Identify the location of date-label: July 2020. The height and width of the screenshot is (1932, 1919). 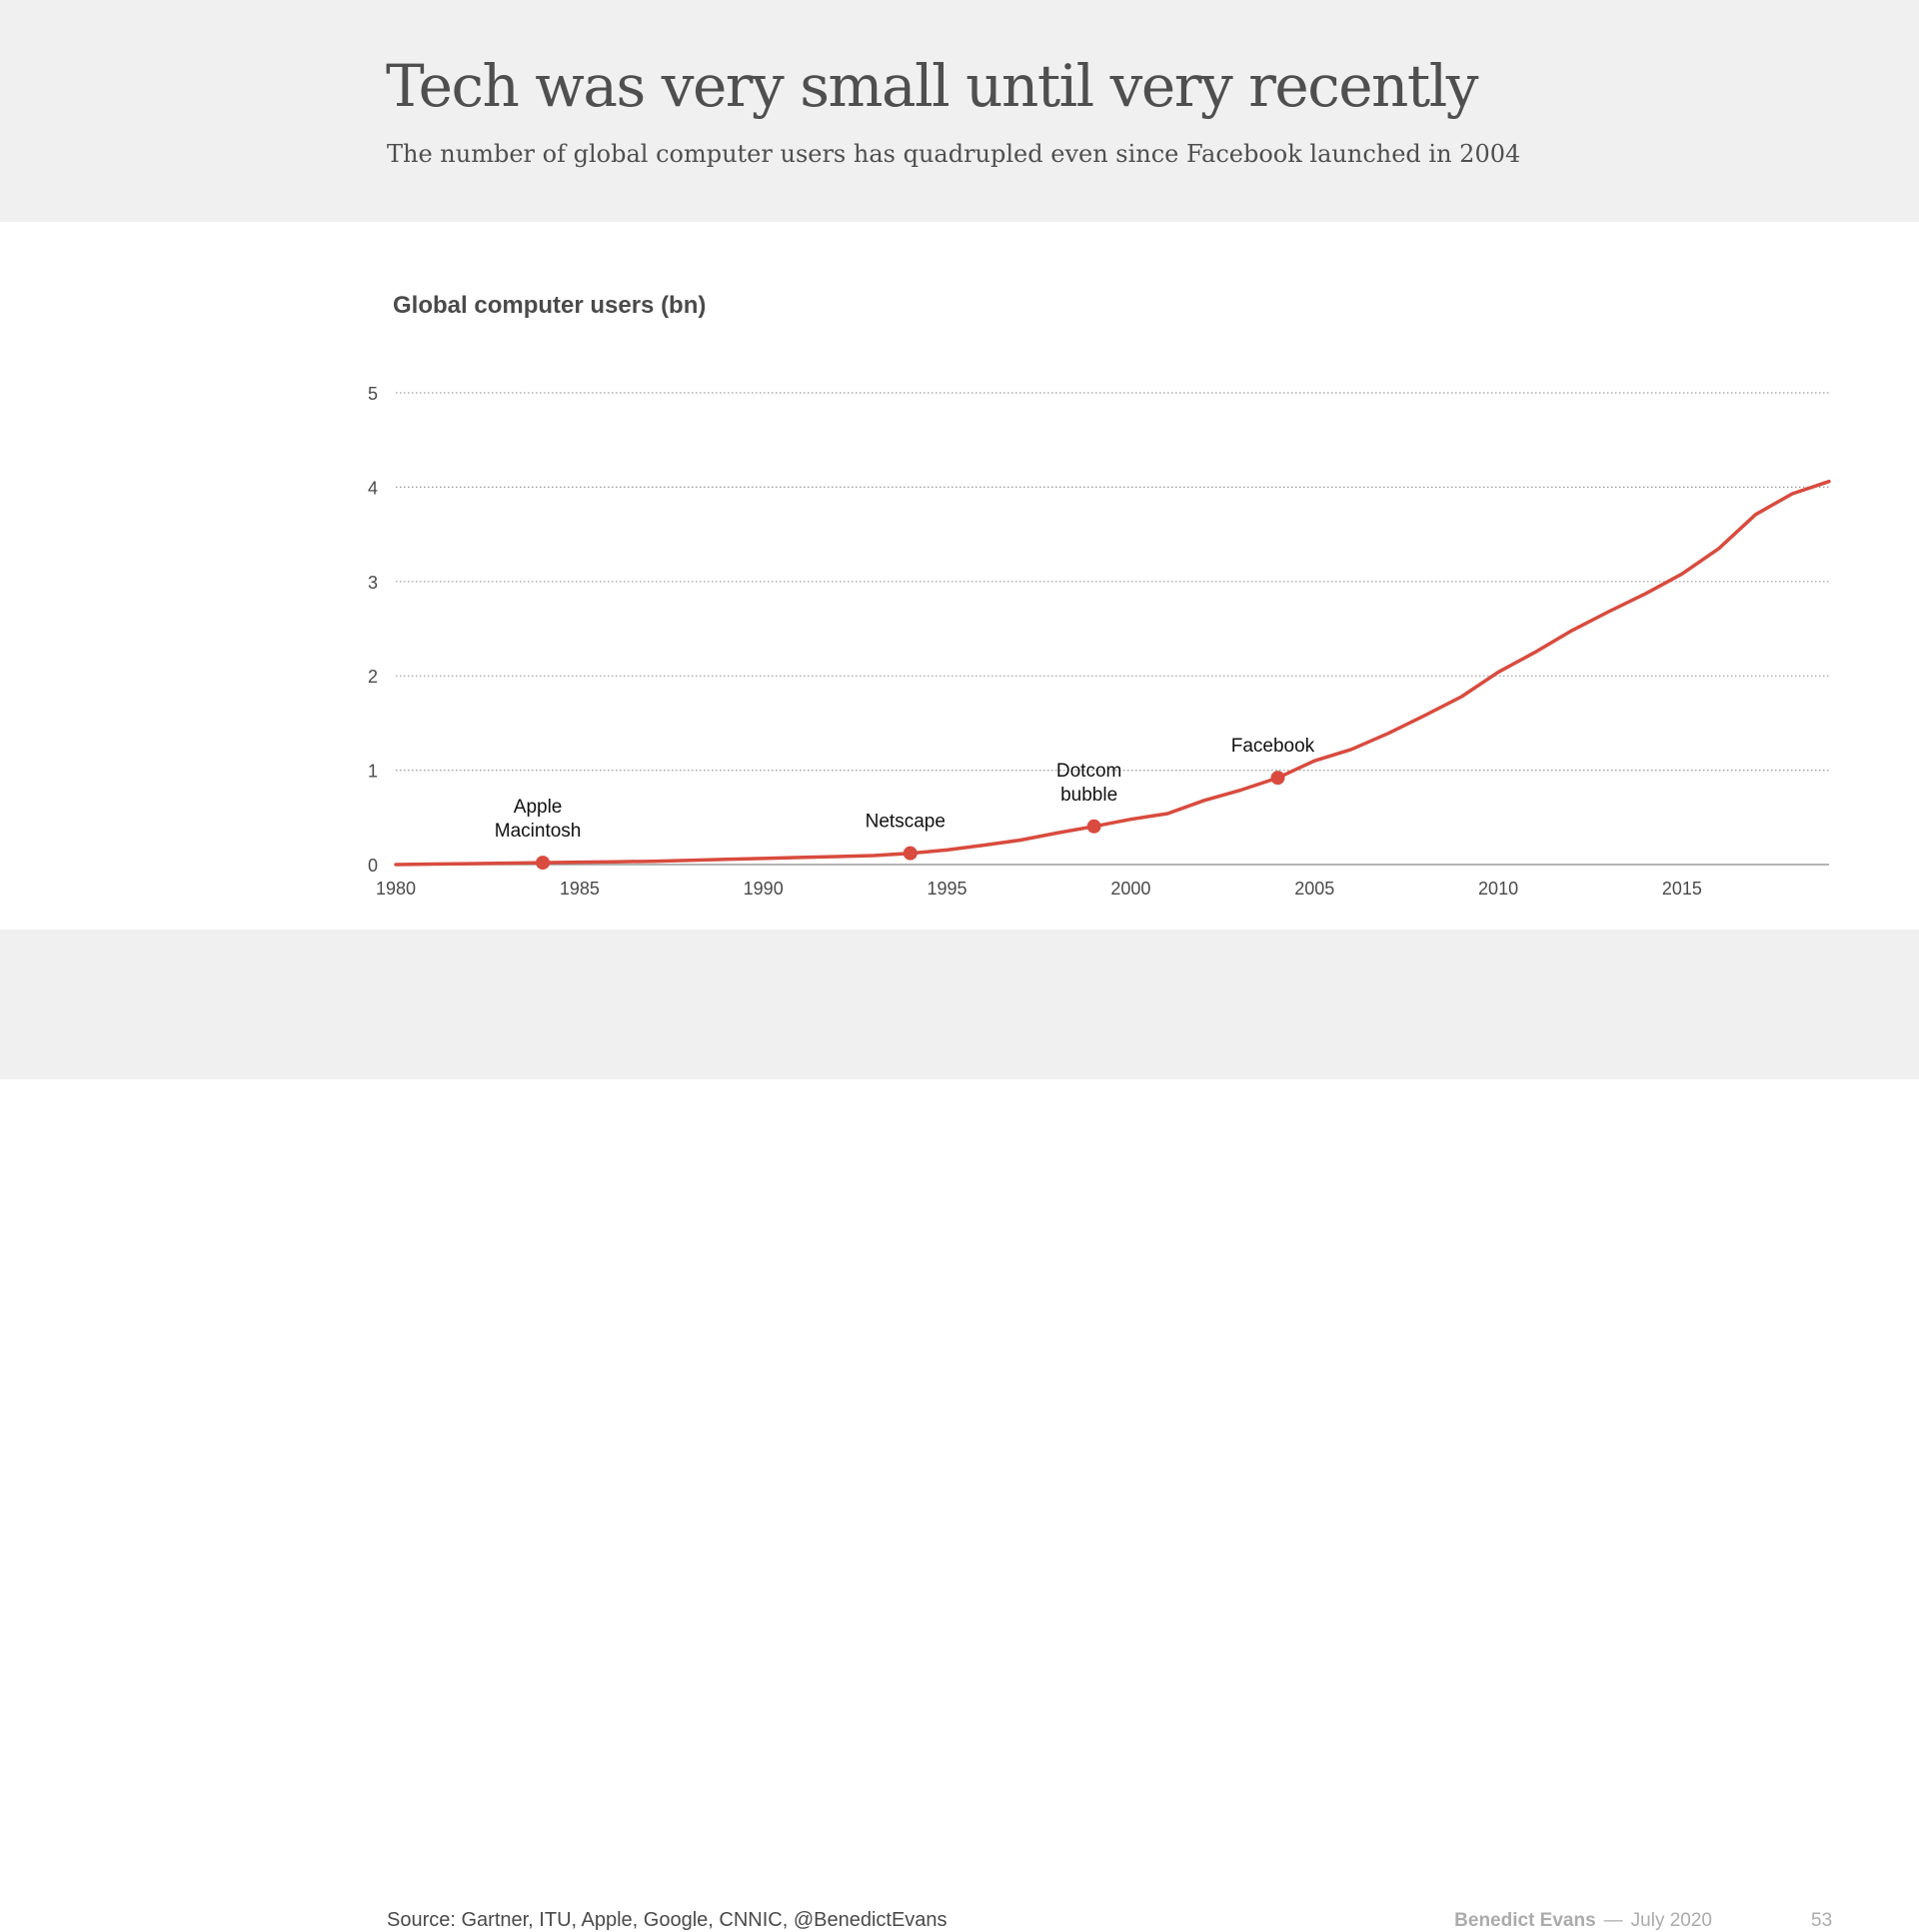
(1671, 1920).